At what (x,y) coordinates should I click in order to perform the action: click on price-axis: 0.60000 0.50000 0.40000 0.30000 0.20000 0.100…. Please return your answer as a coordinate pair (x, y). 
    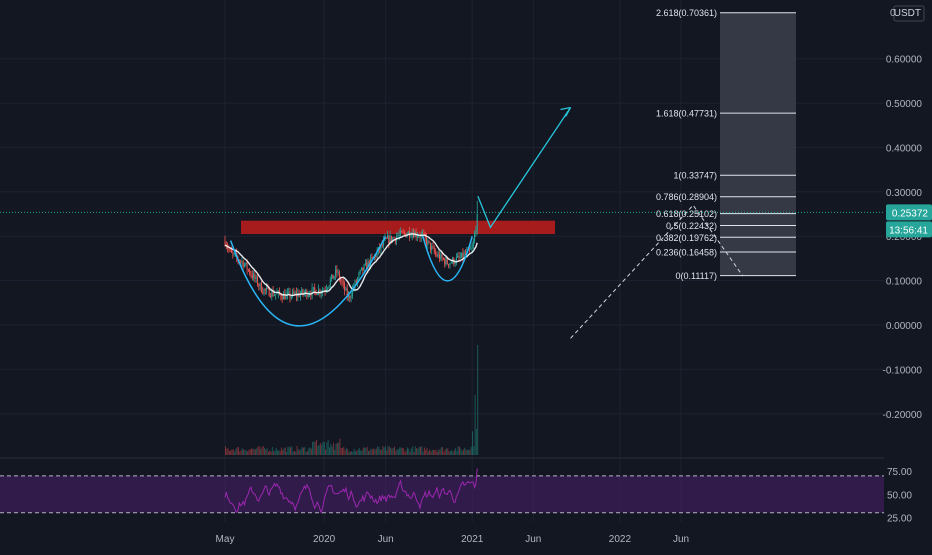
    Looking at the image, I should click on (904, 264).